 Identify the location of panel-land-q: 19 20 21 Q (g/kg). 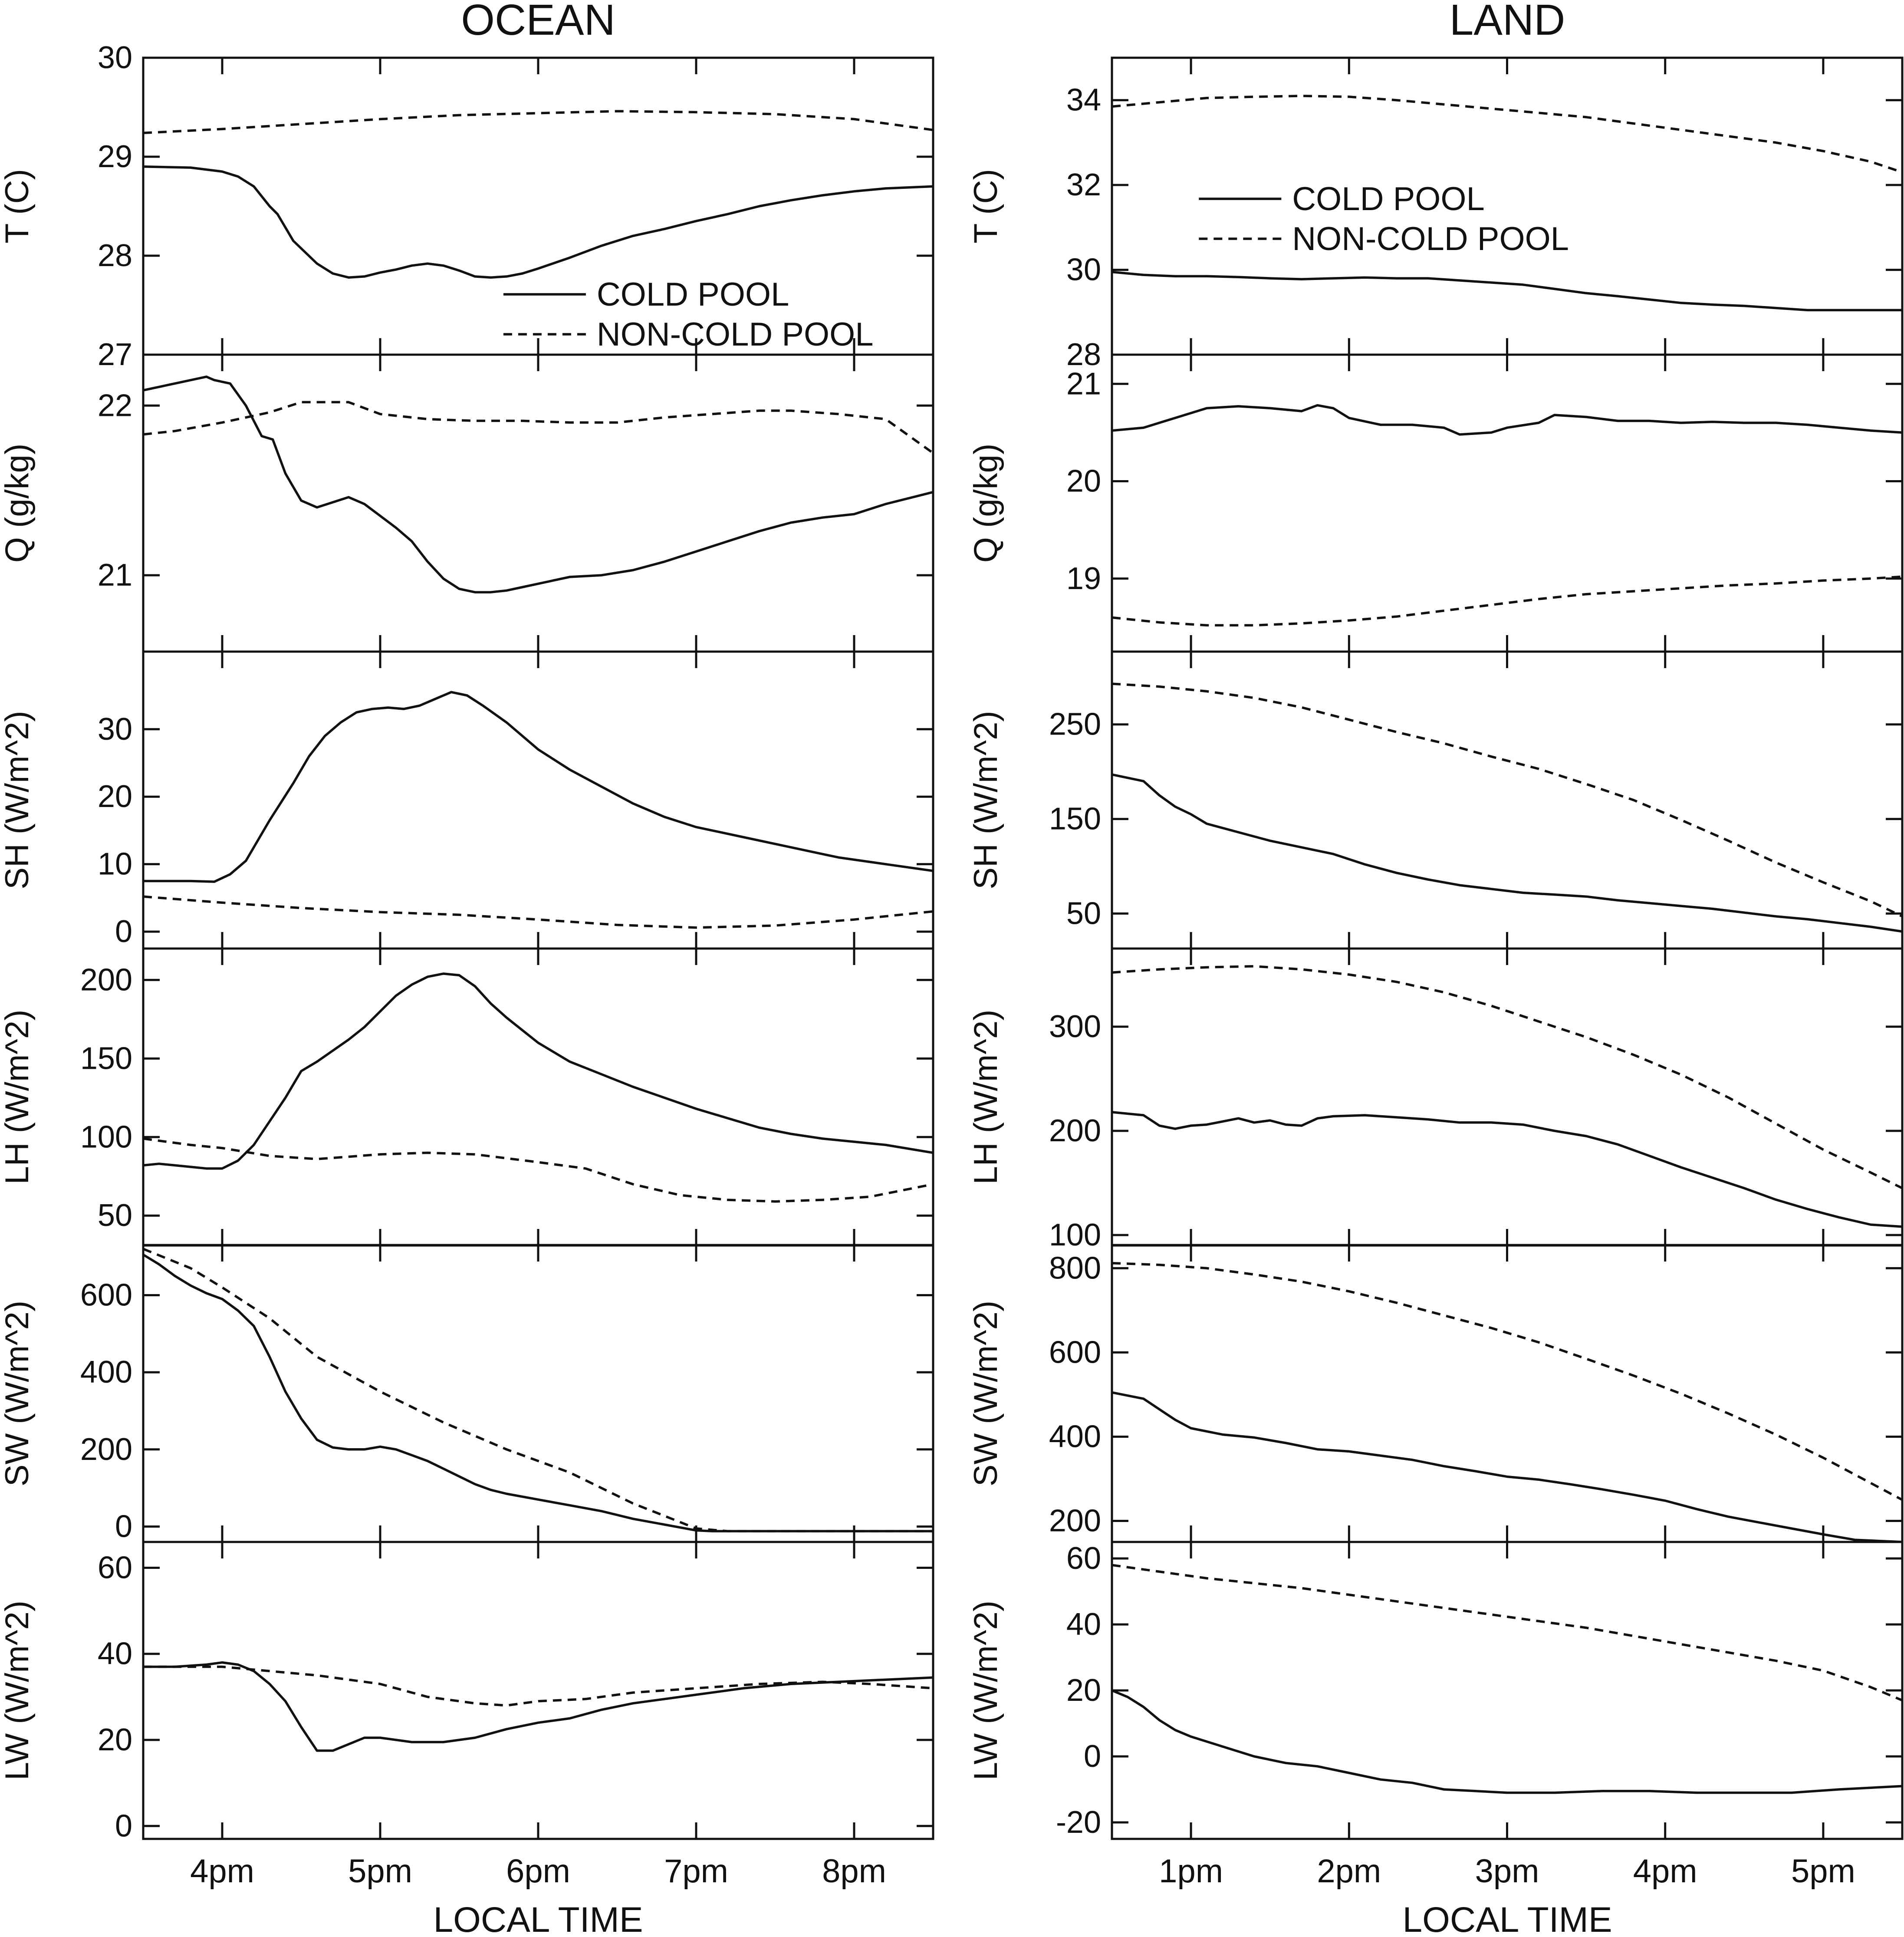
(1435, 503).